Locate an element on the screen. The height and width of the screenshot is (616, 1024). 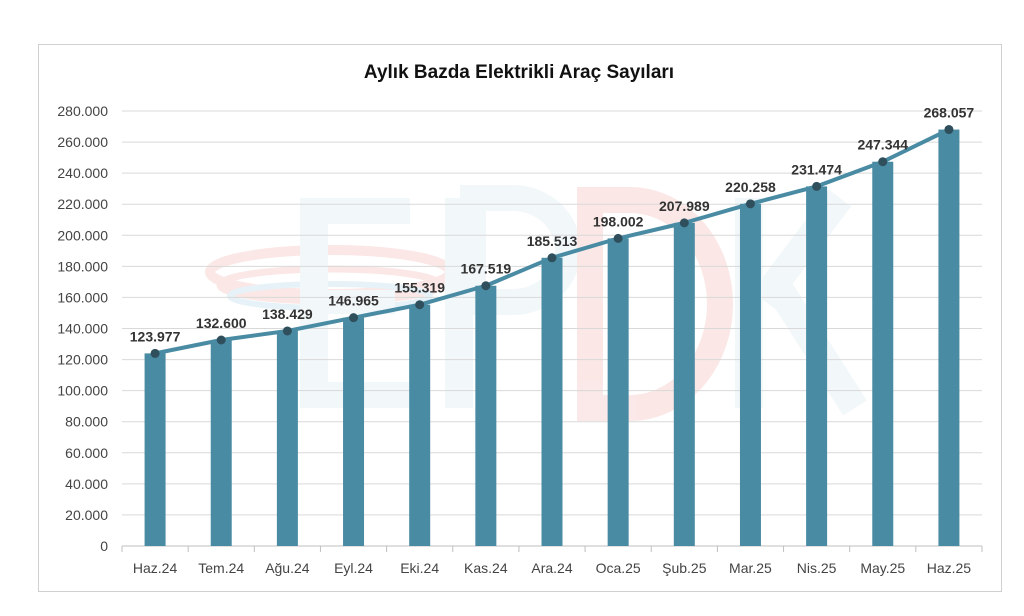
x-tick-label: Ara.24 is located at coordinates (551, 568).